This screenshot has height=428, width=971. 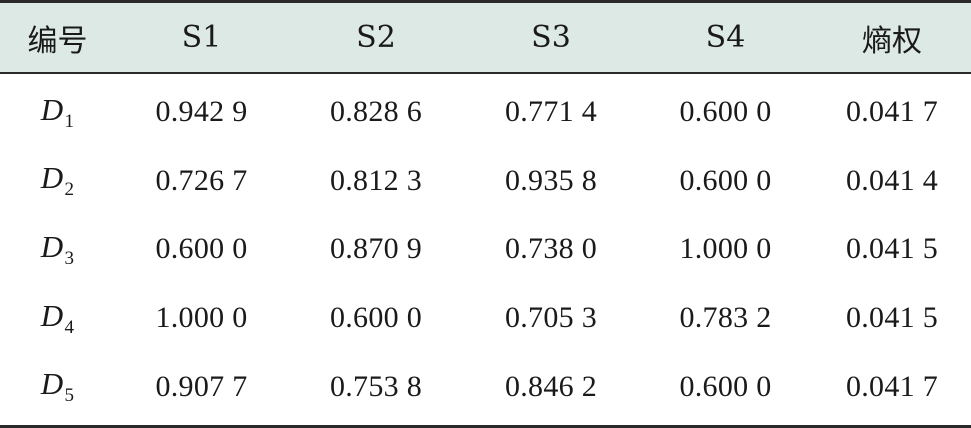 I want to click on cell-s2: 0.753 8, so click(x=376, y=390).